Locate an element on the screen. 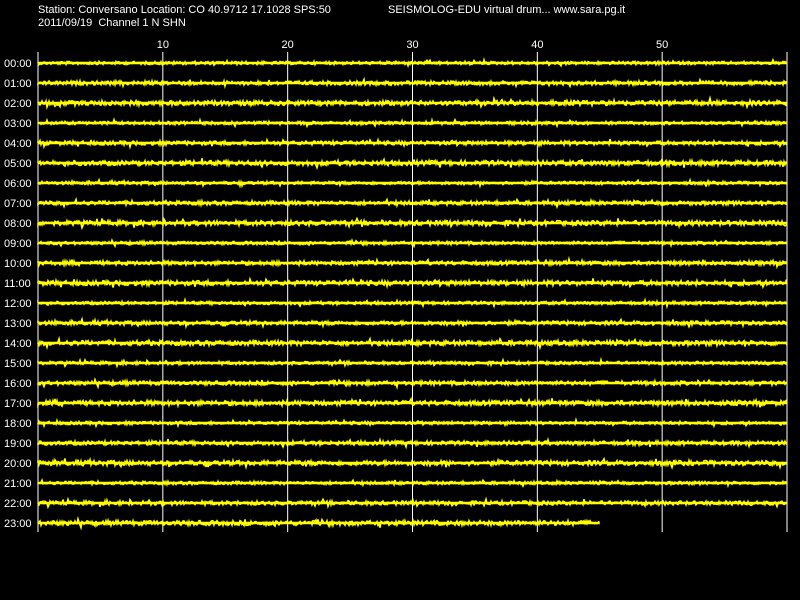 The width and height of the screenshot is (800, 600). date-channel-info: 2011/09/19 Channel 1 N SHN is located at coordinates (112, 23).